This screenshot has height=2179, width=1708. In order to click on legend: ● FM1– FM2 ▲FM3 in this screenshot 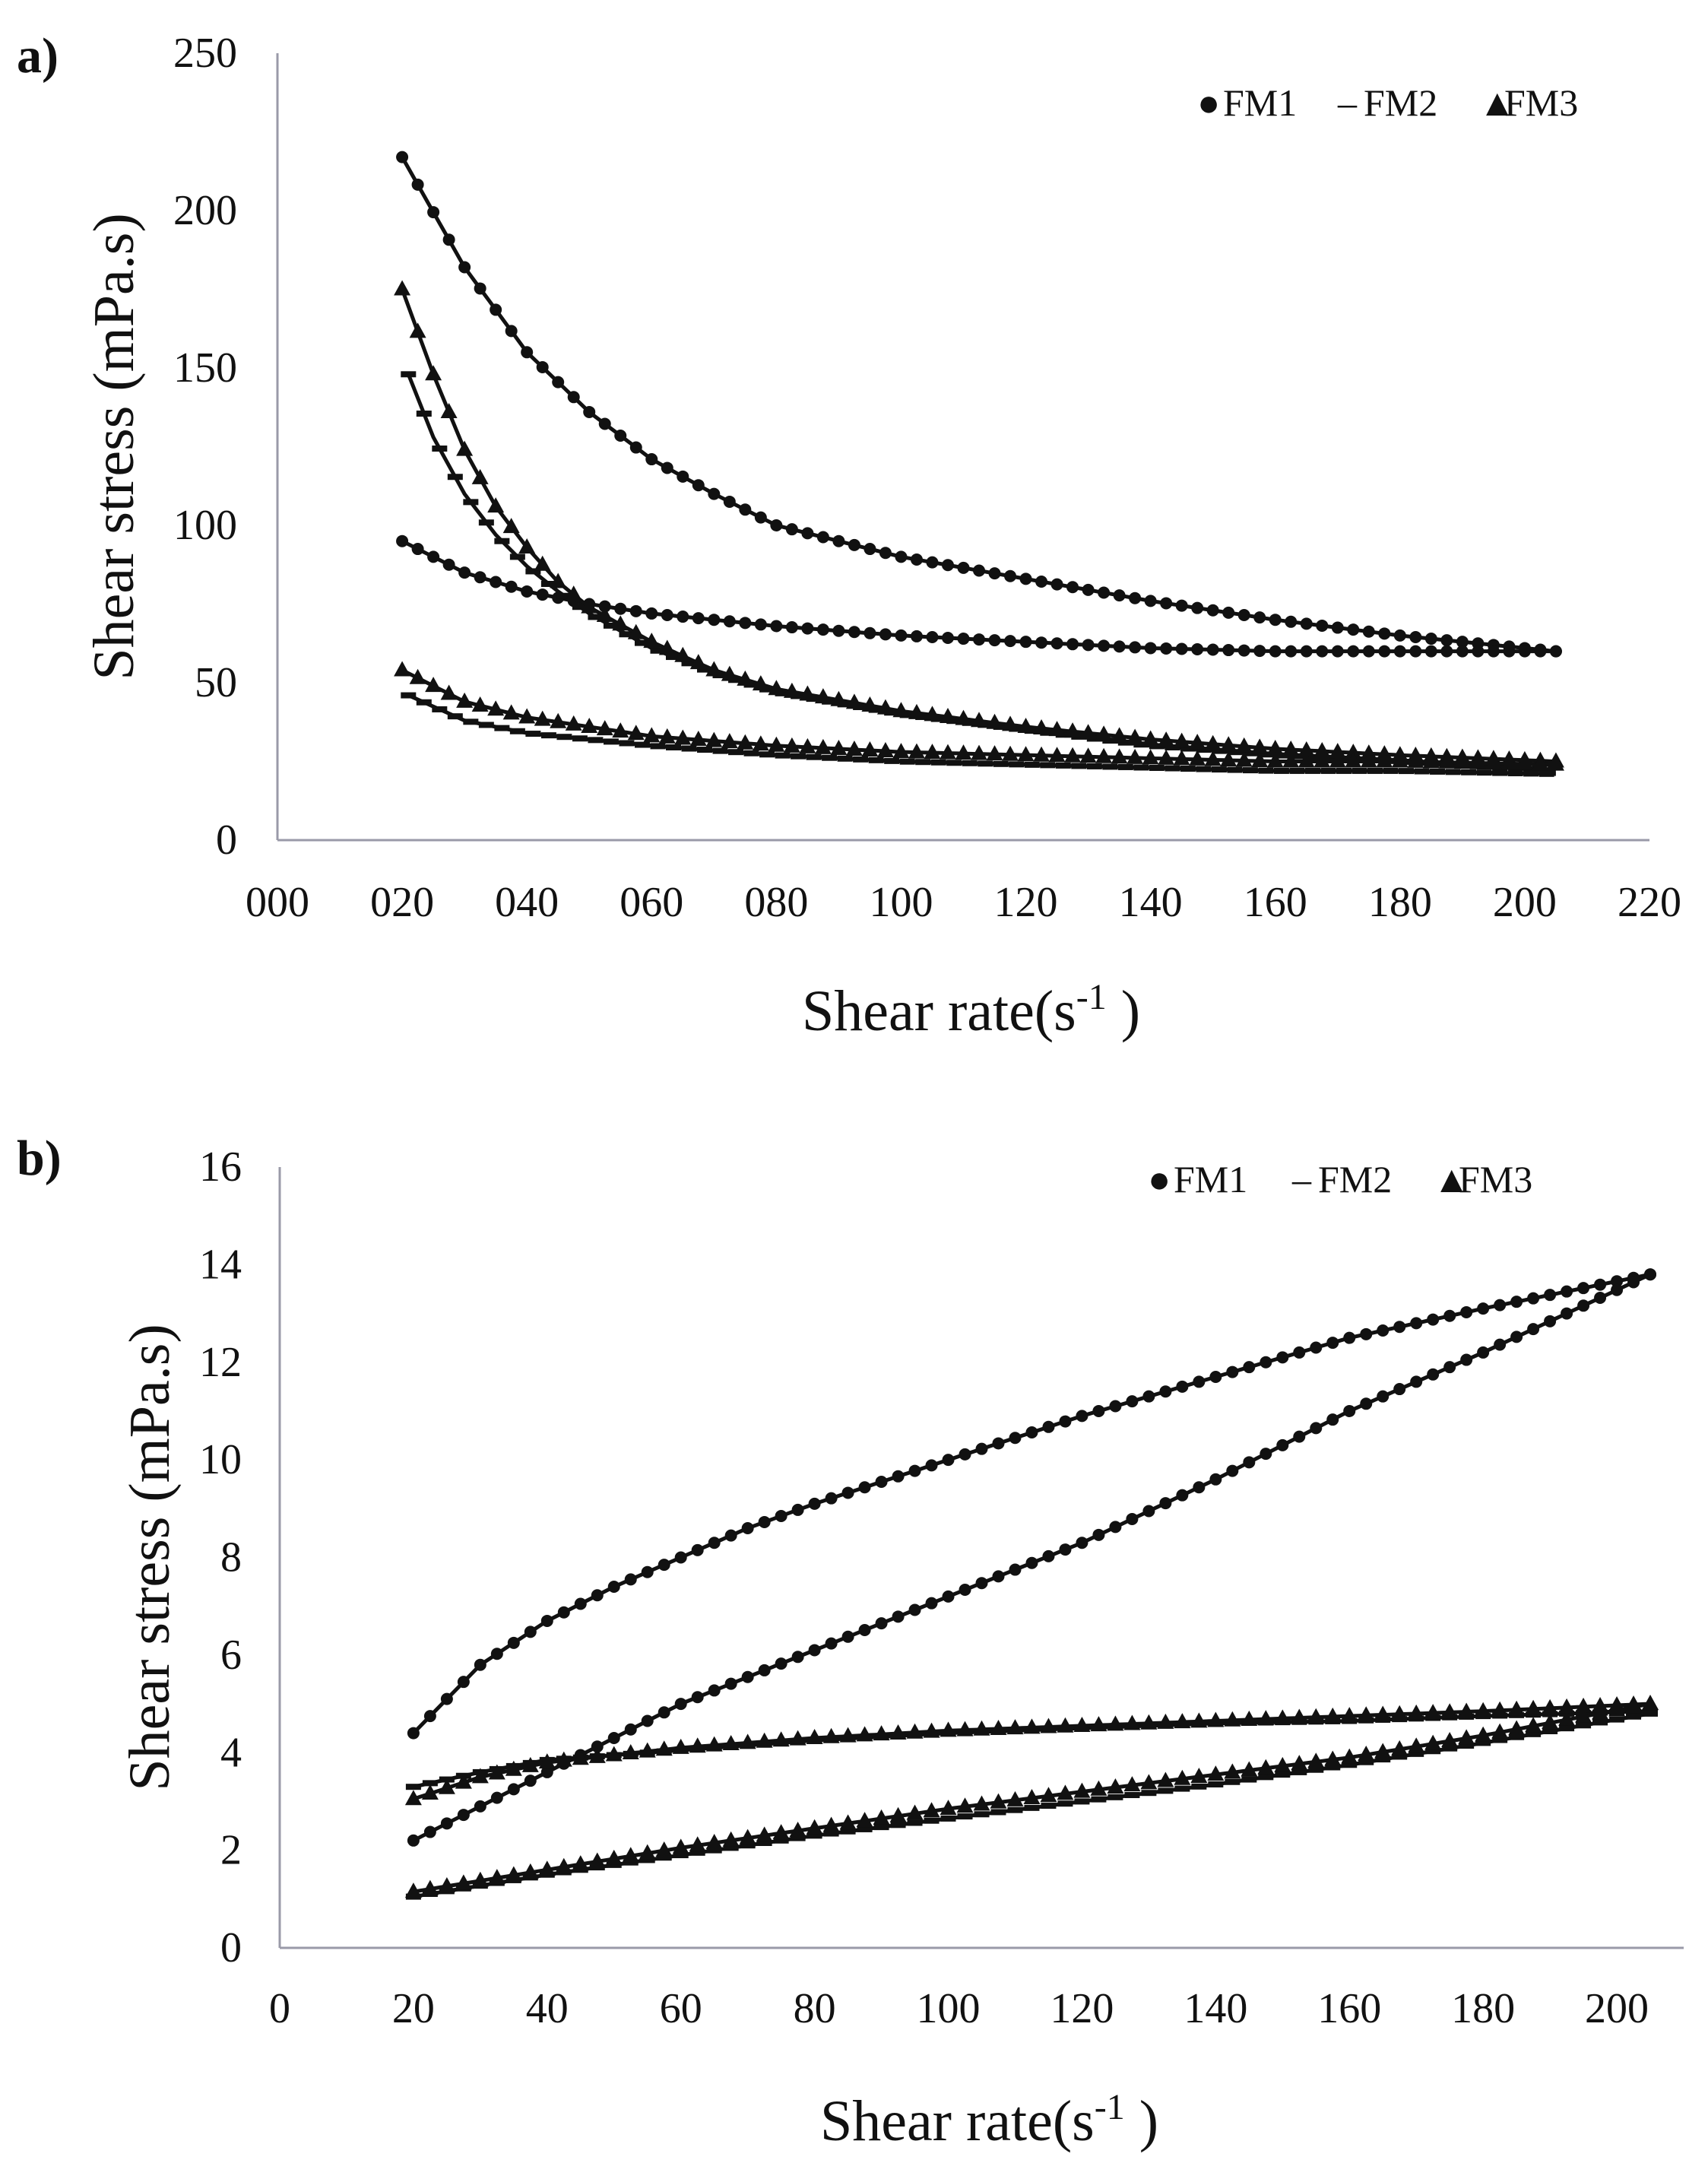, I will do `click(1387, 102)`.